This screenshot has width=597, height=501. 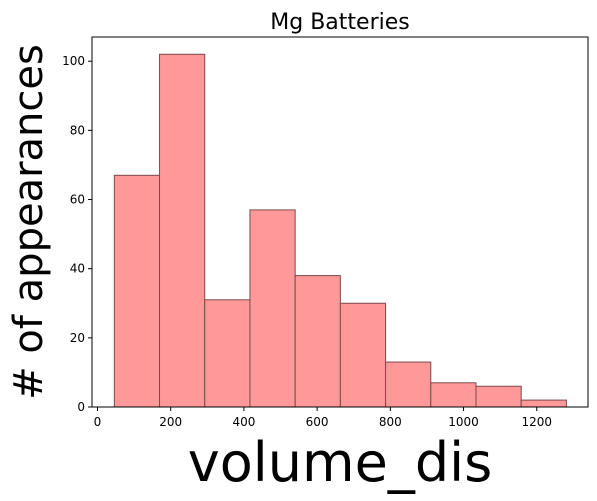 I want to click on y-tick-label: 40, so click(x=77, y=269).